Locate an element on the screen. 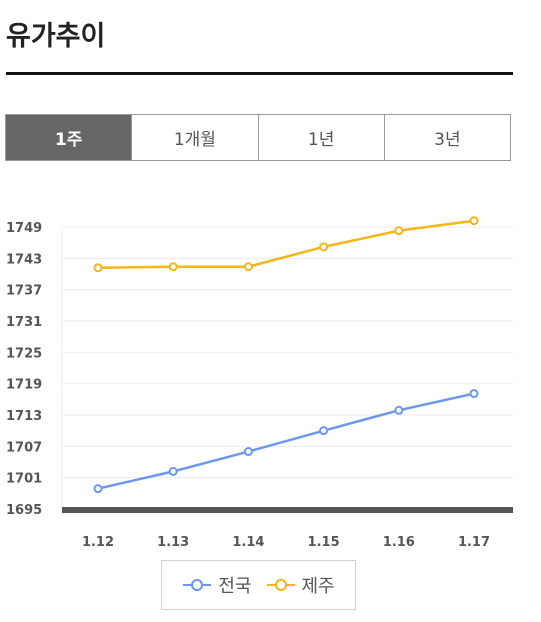 The height and width of the screenshot is (622, 541). tab-1-week: 1주 is located at coordinates (69, 137).